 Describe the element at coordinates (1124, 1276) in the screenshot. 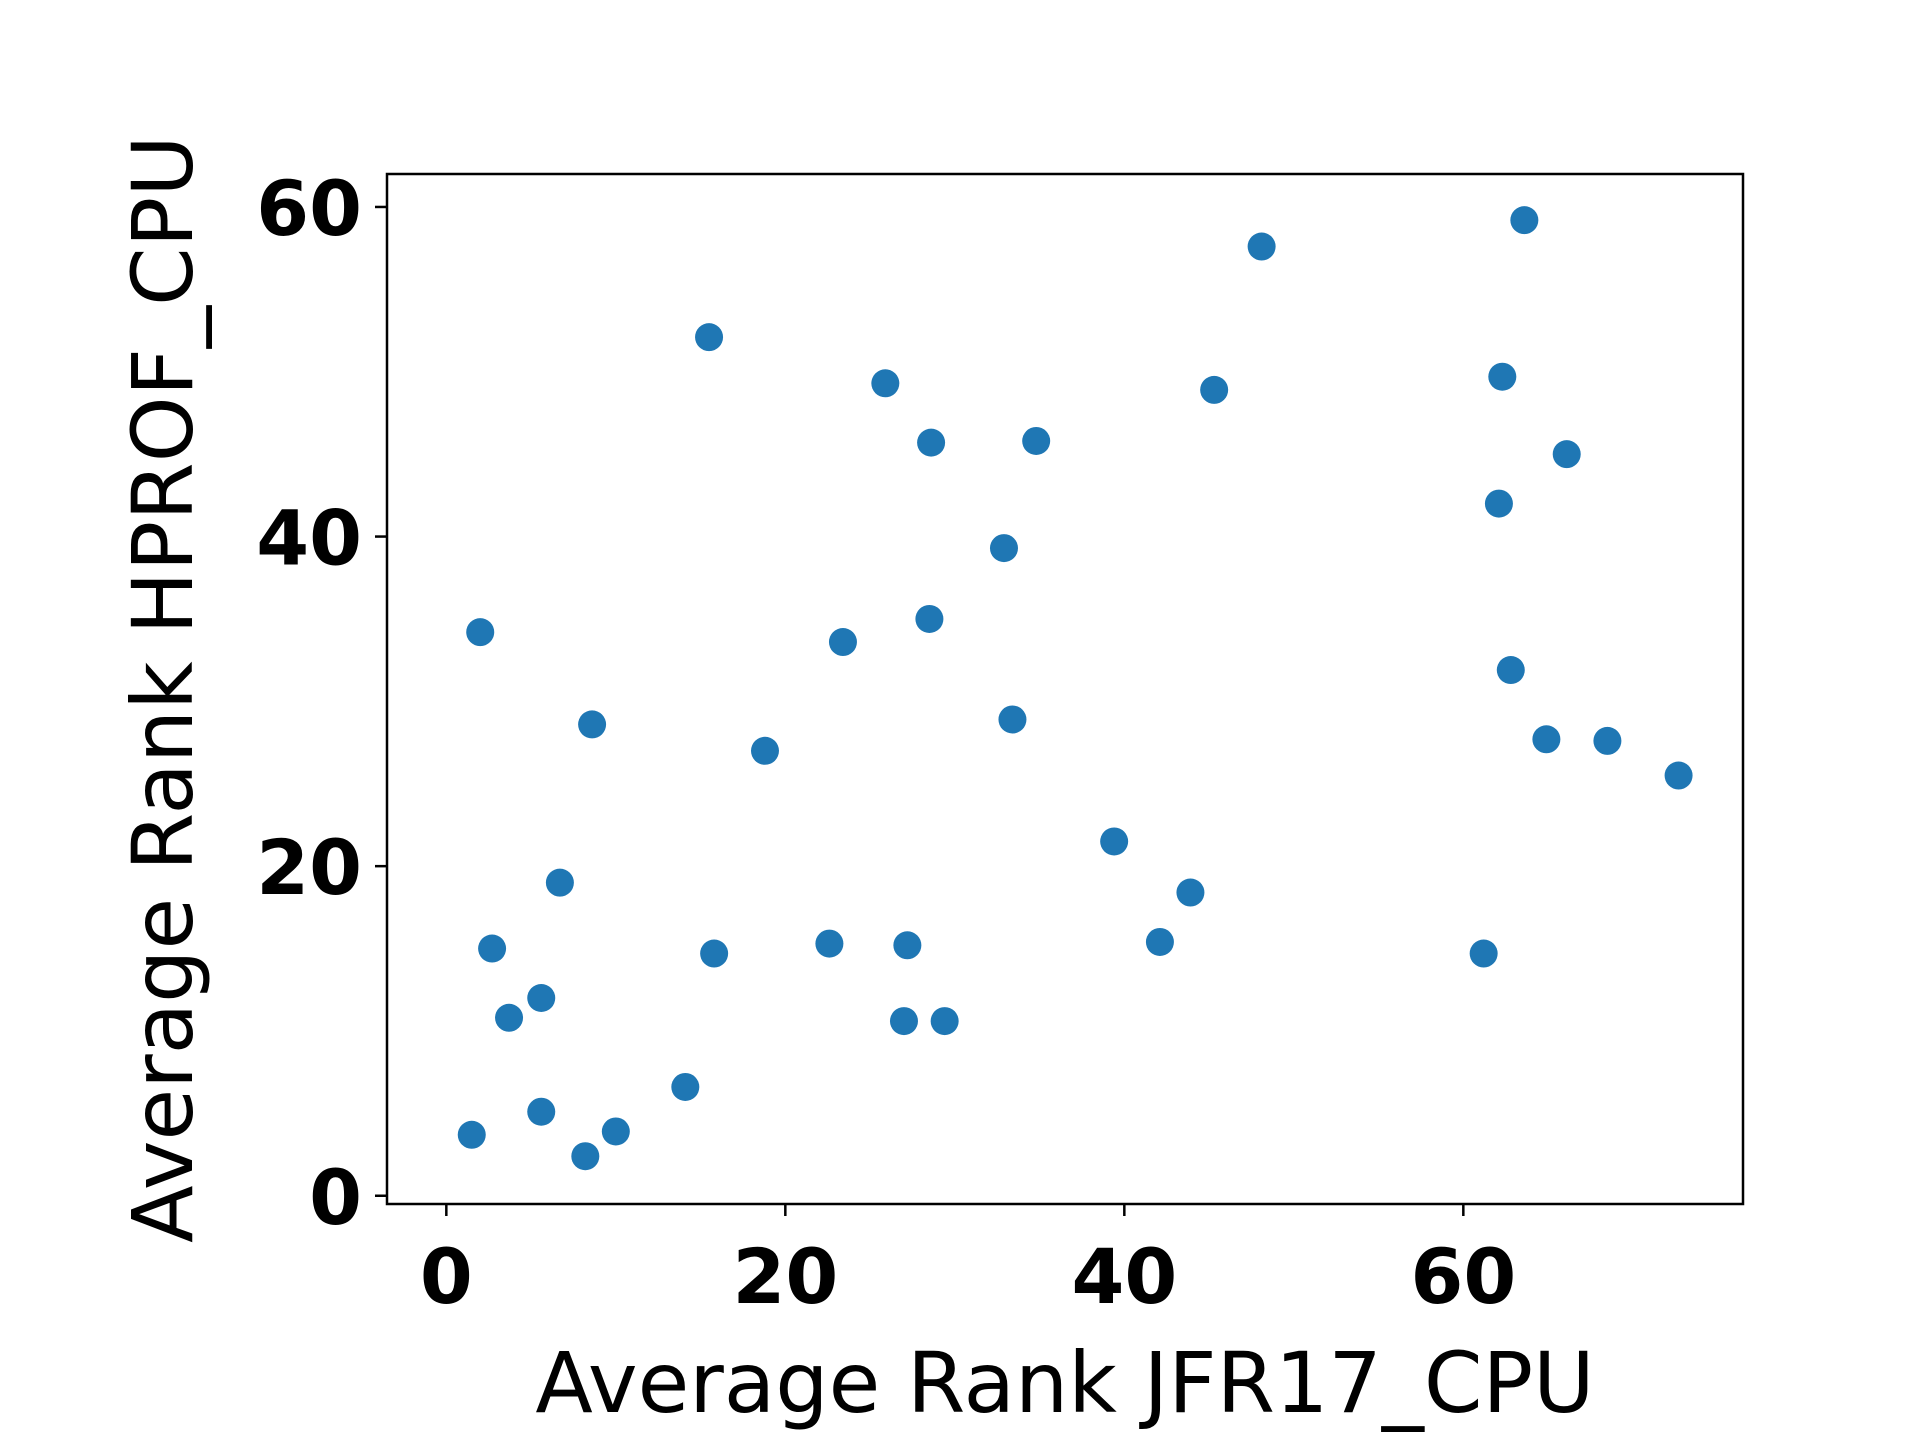

I see `x-tick-label: 40` at that location.